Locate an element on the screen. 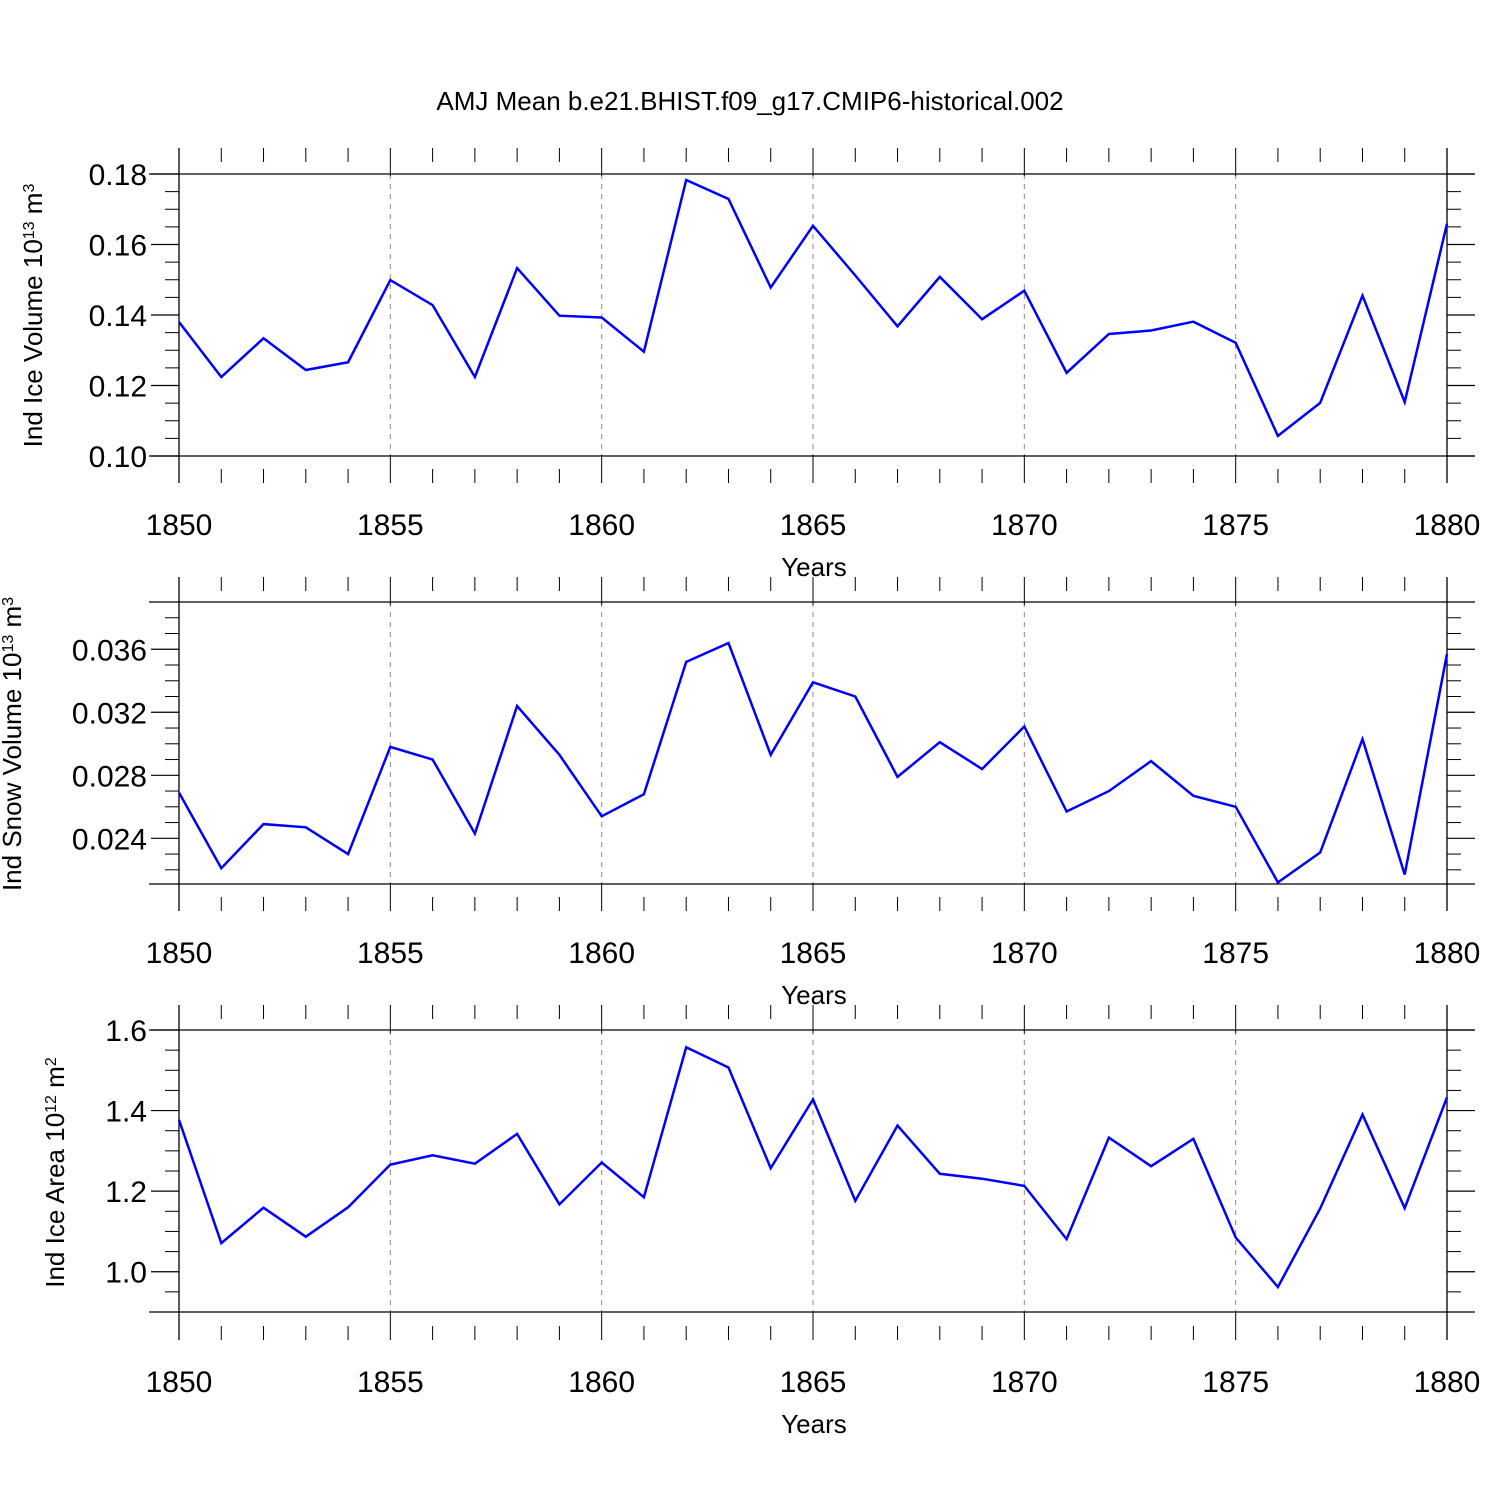  y-tick-label: 0.18 is located at coordinates (118, 175).